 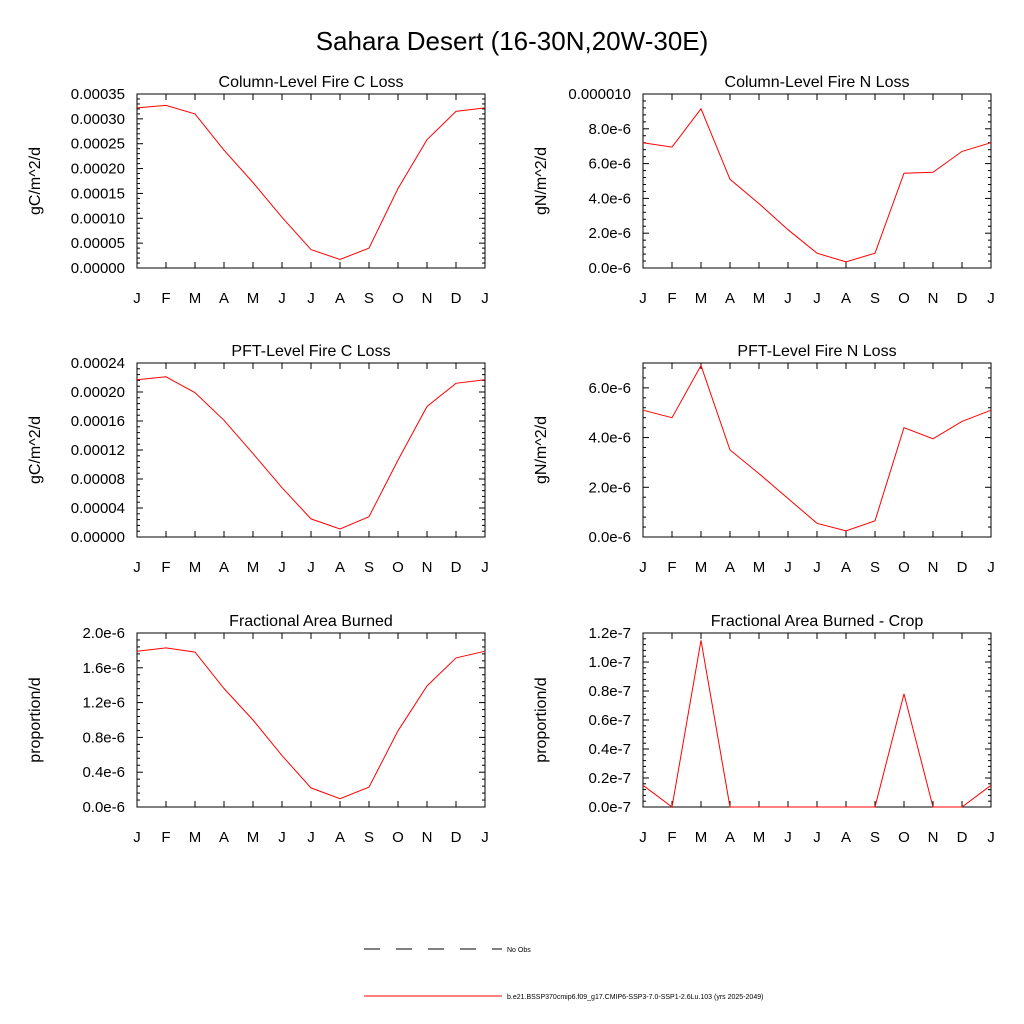 What do you see at coordinates (609, 633) in the screenshot?
I see `y-tick-label: 1.2e-7` at bounding box center [609, 633].